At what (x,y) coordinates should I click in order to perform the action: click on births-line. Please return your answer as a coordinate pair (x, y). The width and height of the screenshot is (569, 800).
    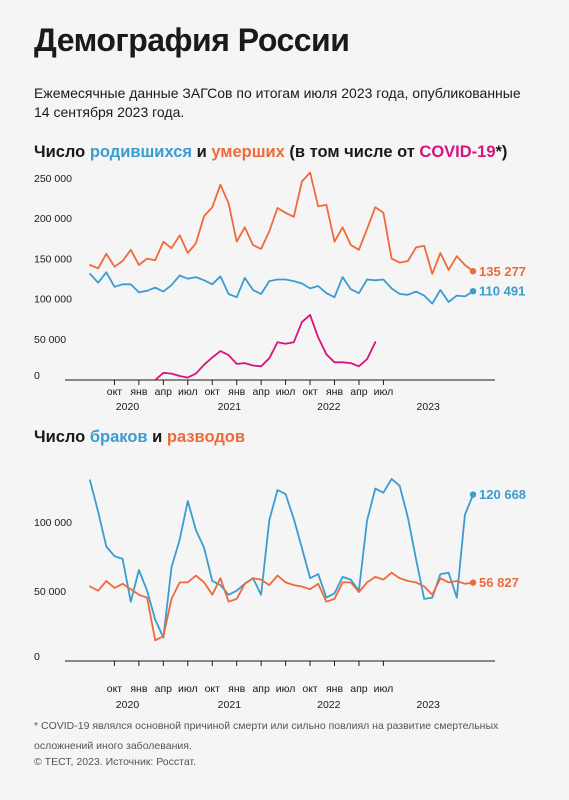
    Looking at the image, I should click on (282, 288).